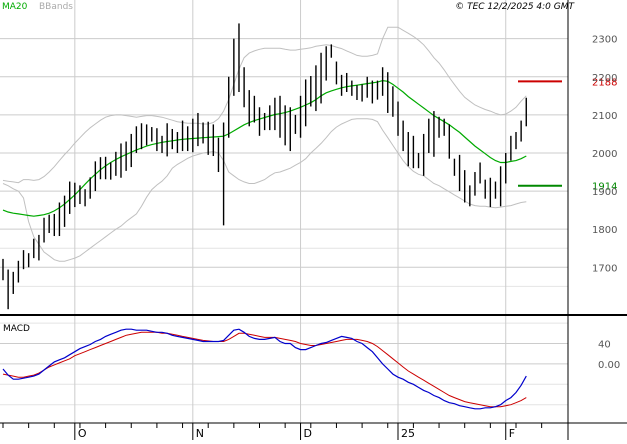 Image resolution: width=627 pixels, height=444 pixels. I want to click on support-resistance: 2188 1914, so click(567, 135).